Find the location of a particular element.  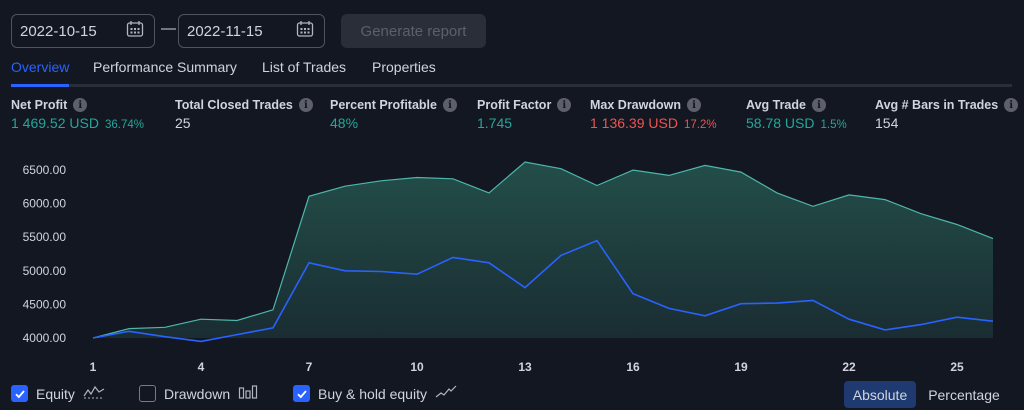

x-tick-label: 10 is located at coordinates (417, 367).